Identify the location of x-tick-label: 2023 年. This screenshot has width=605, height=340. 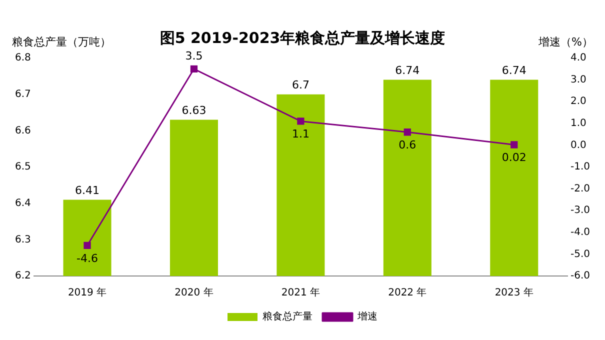
(514, 292).